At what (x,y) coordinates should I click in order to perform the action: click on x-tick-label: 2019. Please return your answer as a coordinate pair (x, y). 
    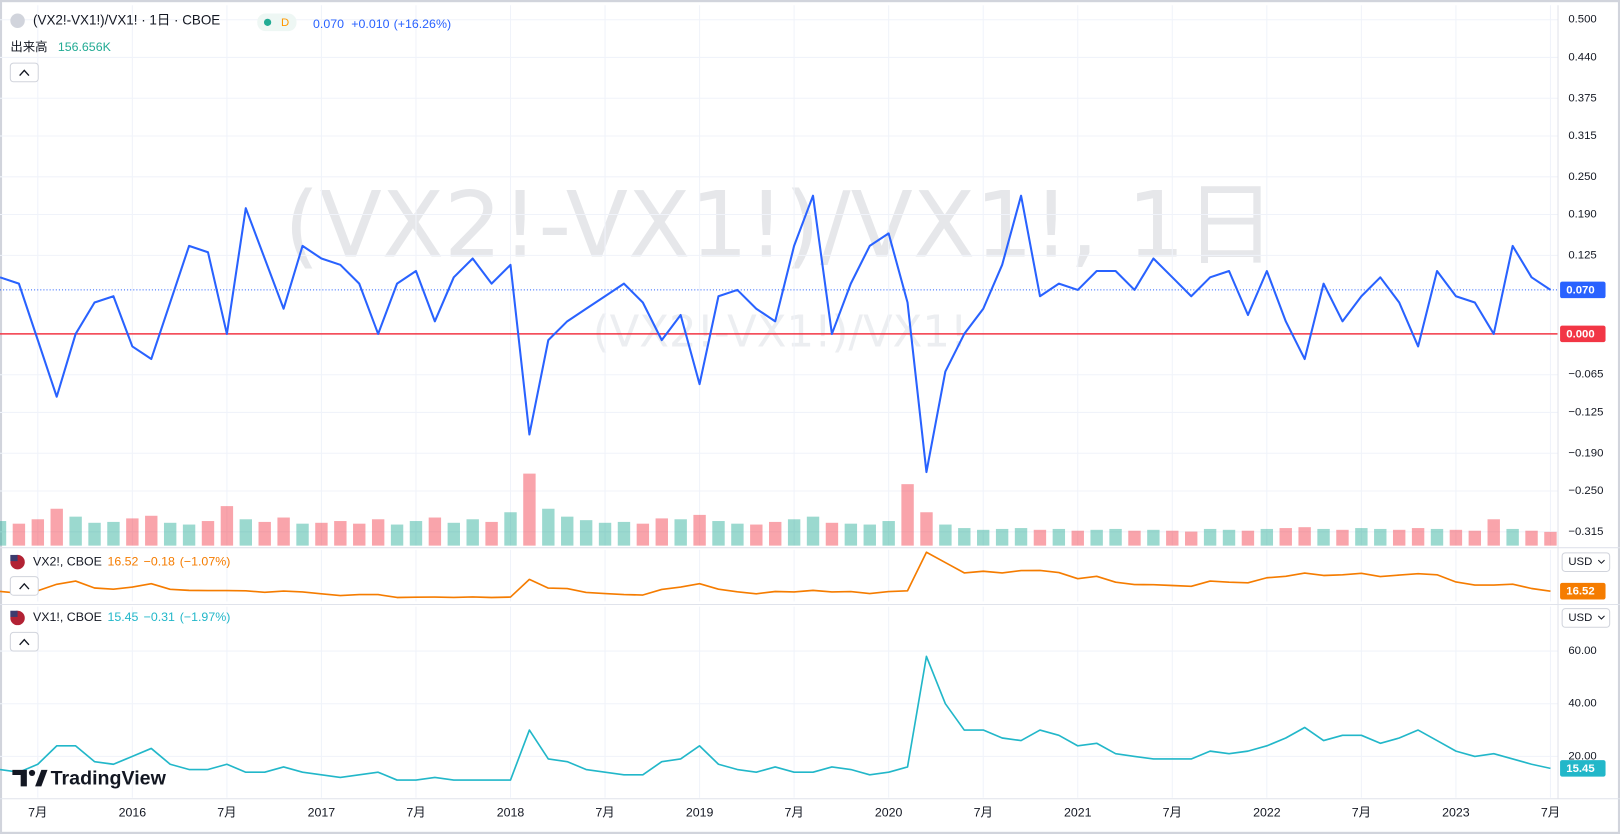
    Looking at the image, I should click on (700, 812).